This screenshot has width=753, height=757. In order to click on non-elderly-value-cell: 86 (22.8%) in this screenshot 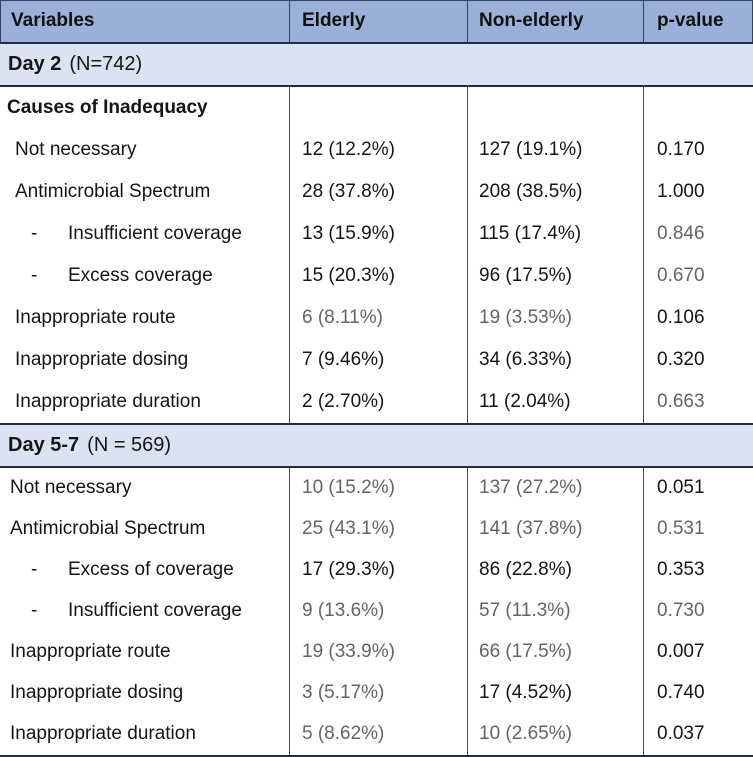, I will do `click(555, 570)`.